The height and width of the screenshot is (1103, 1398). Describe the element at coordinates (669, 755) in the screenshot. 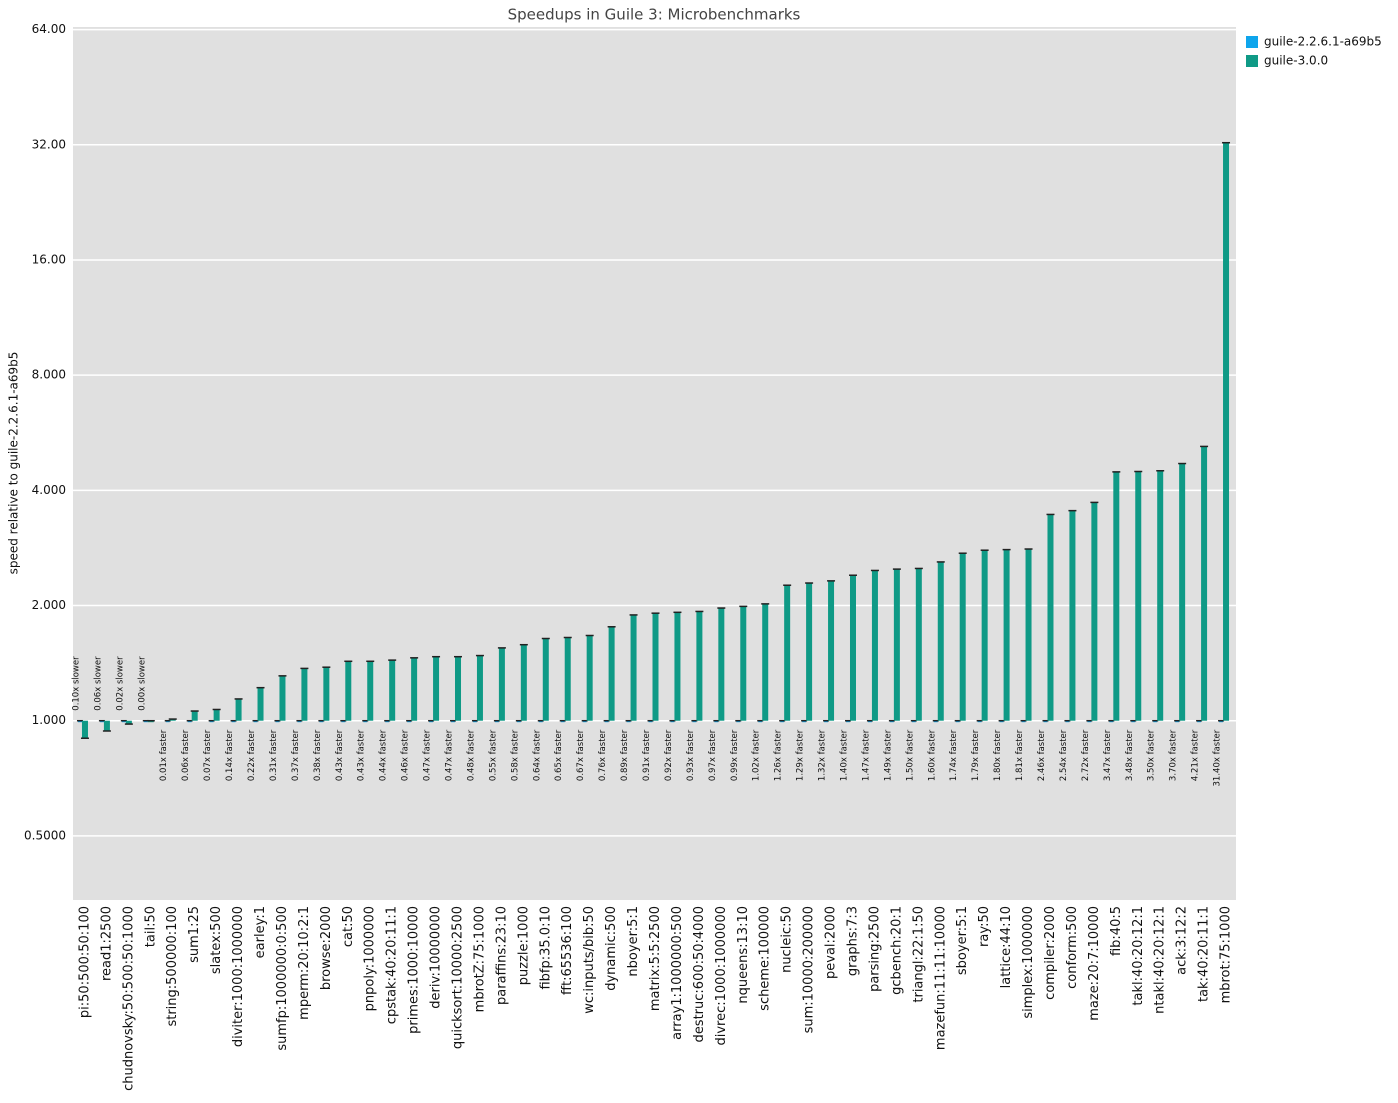

I see `value-label: 0.92x faster` at that location.